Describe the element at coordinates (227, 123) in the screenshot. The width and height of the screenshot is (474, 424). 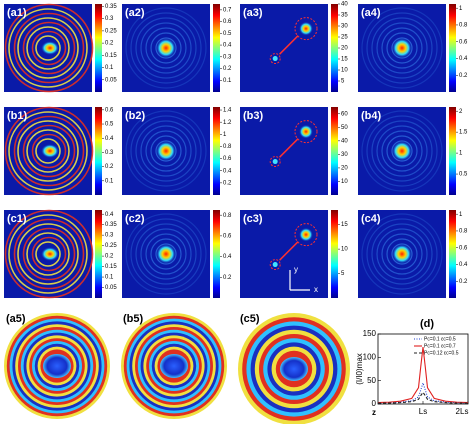
I see `colorbar-tick-label: 1.2` at that location.